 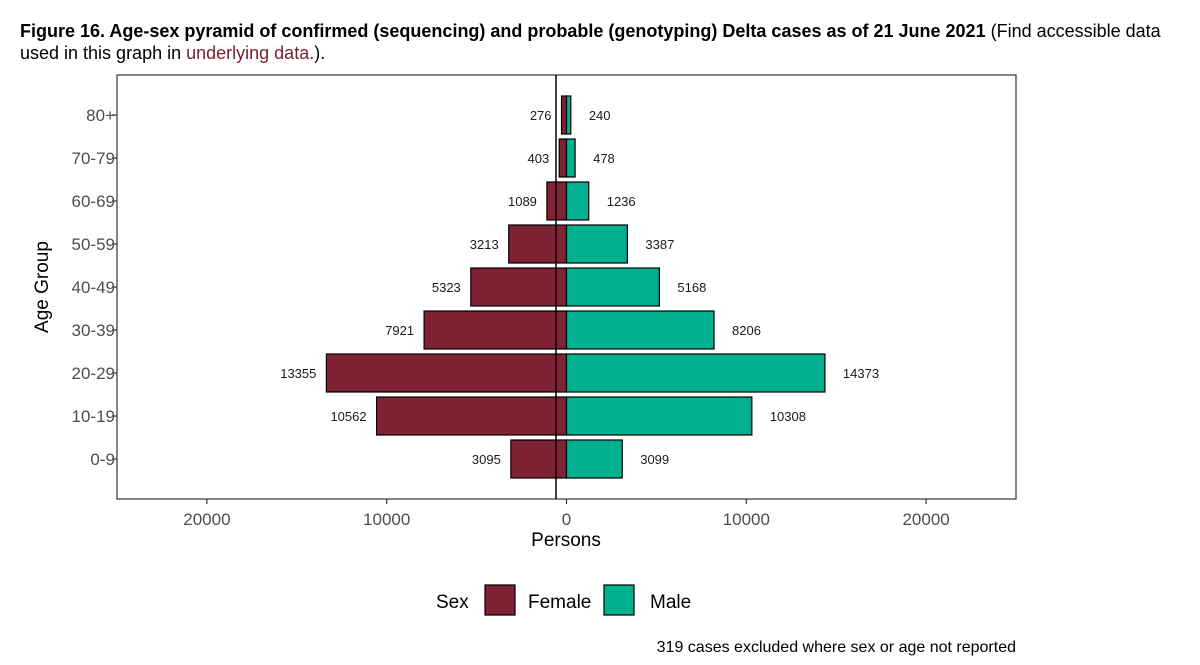 I want to click on x-axis-title: Persons, so click(x=566, y=540).